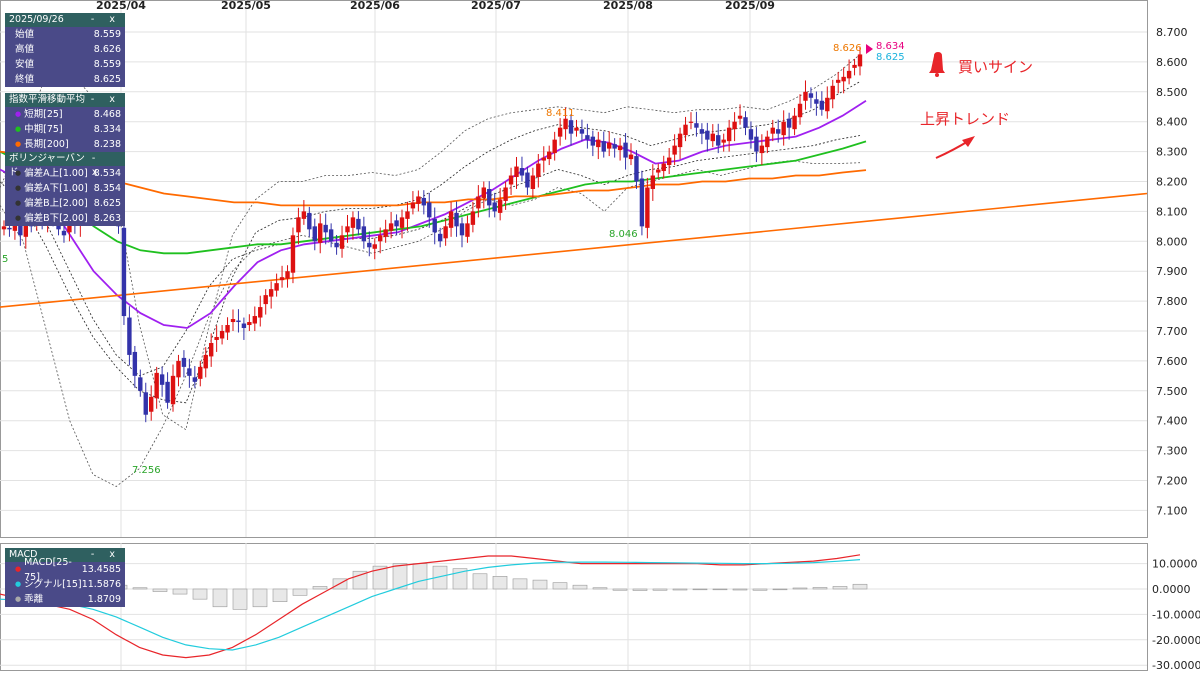 Image resolution: width=1200 pixels, height=676 pixels. I want to click on high-label: 高値, so click(25, 49).